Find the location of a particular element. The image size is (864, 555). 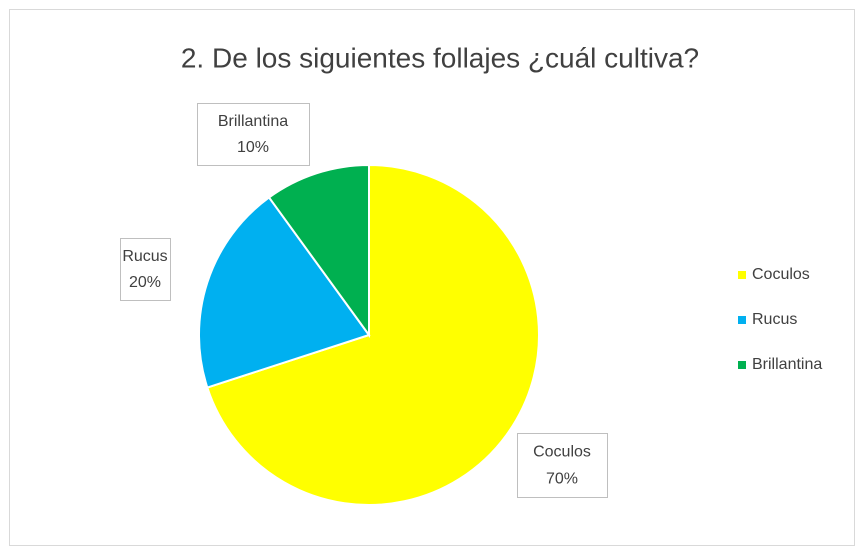

legend-label: Brillantina is located at coordinates (787, 364).